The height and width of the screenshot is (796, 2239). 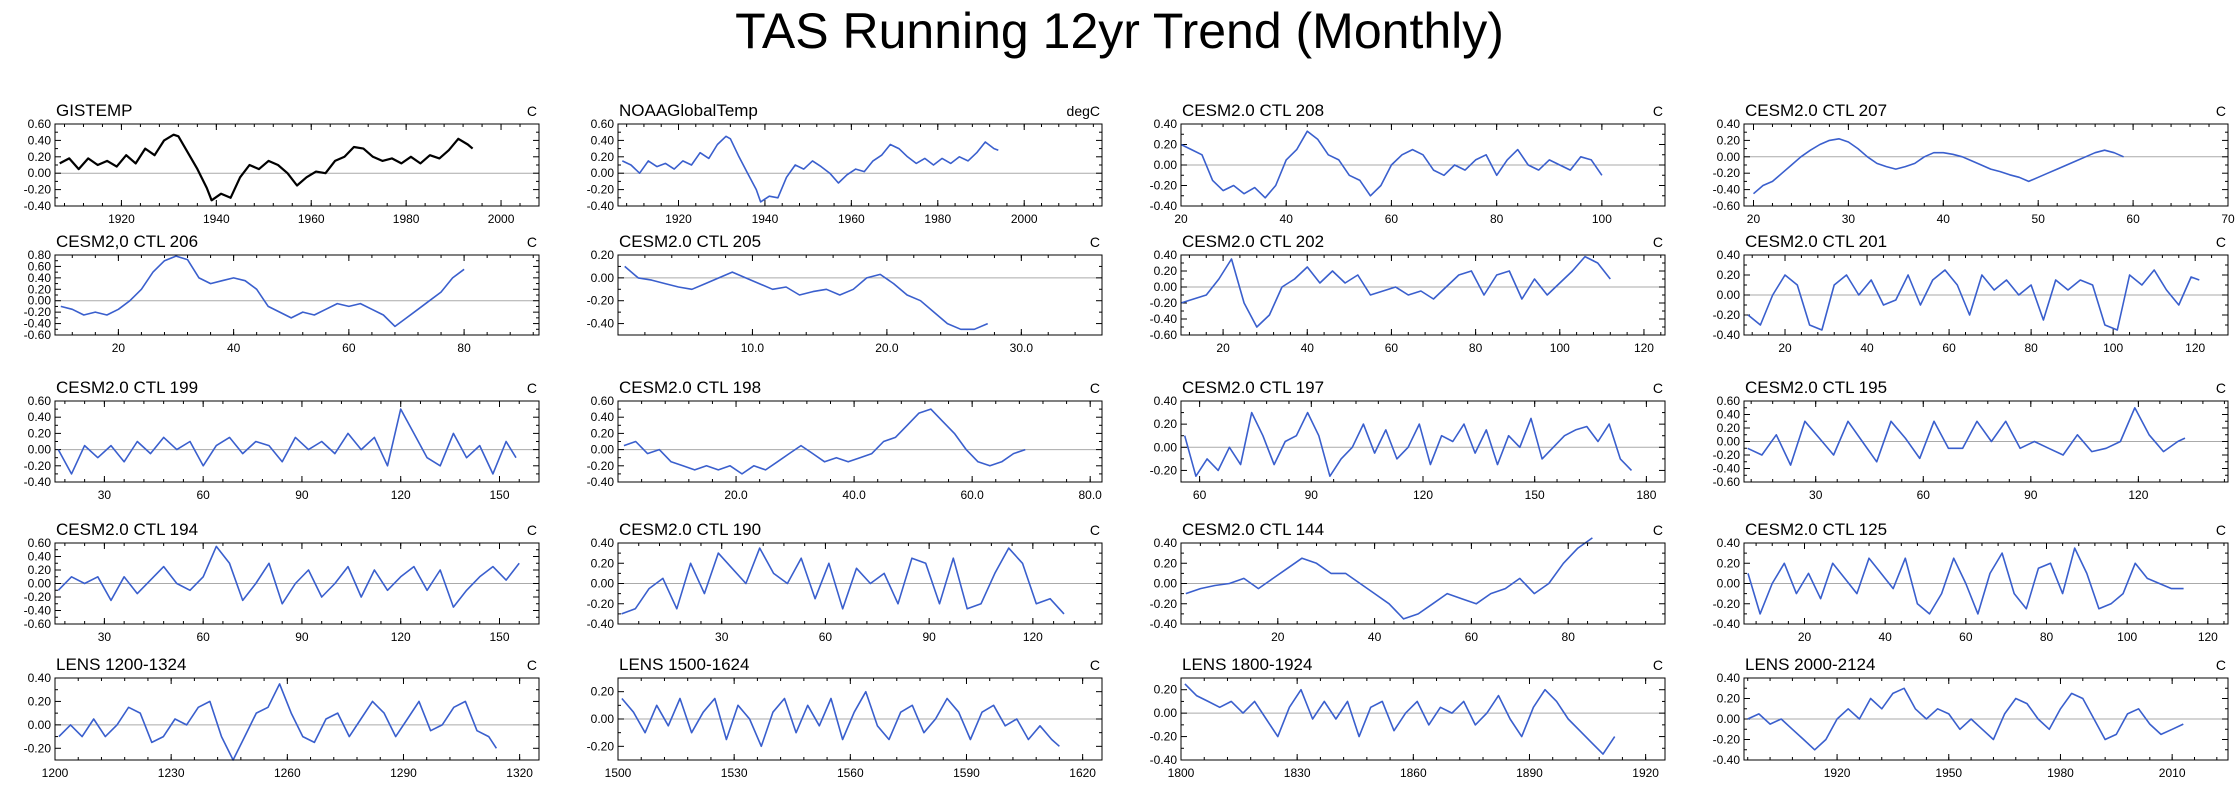 I want to click on x-tick-label: 2010, so click(x=2172, y=773).